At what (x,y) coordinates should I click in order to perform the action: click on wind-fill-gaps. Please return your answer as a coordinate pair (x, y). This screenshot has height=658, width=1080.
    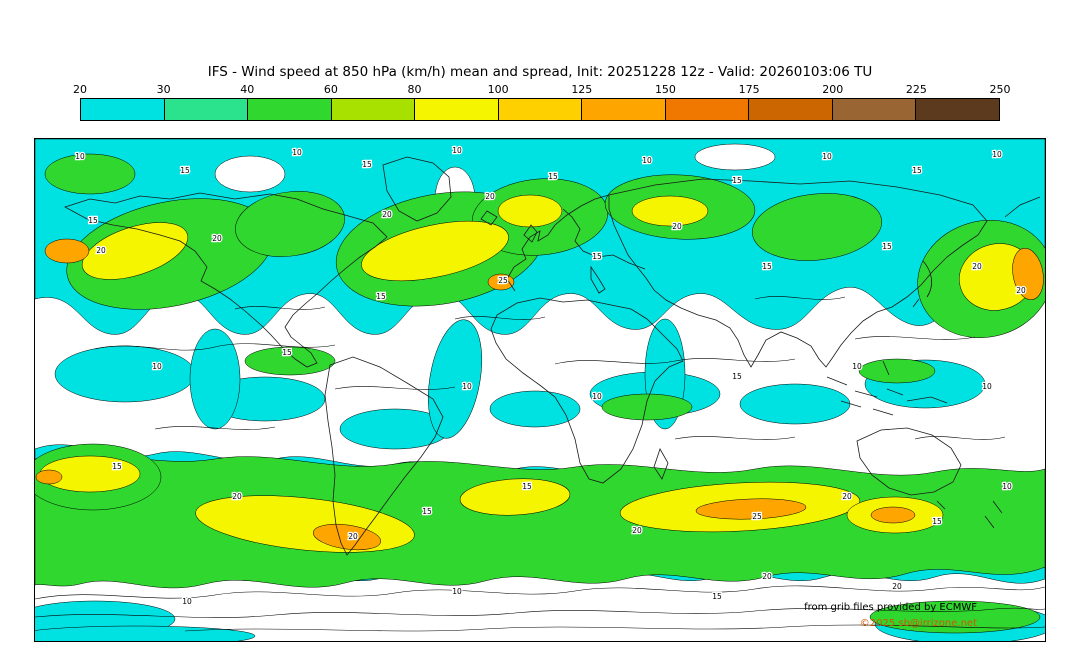
    Looking at the image, I should click on (495, 187).